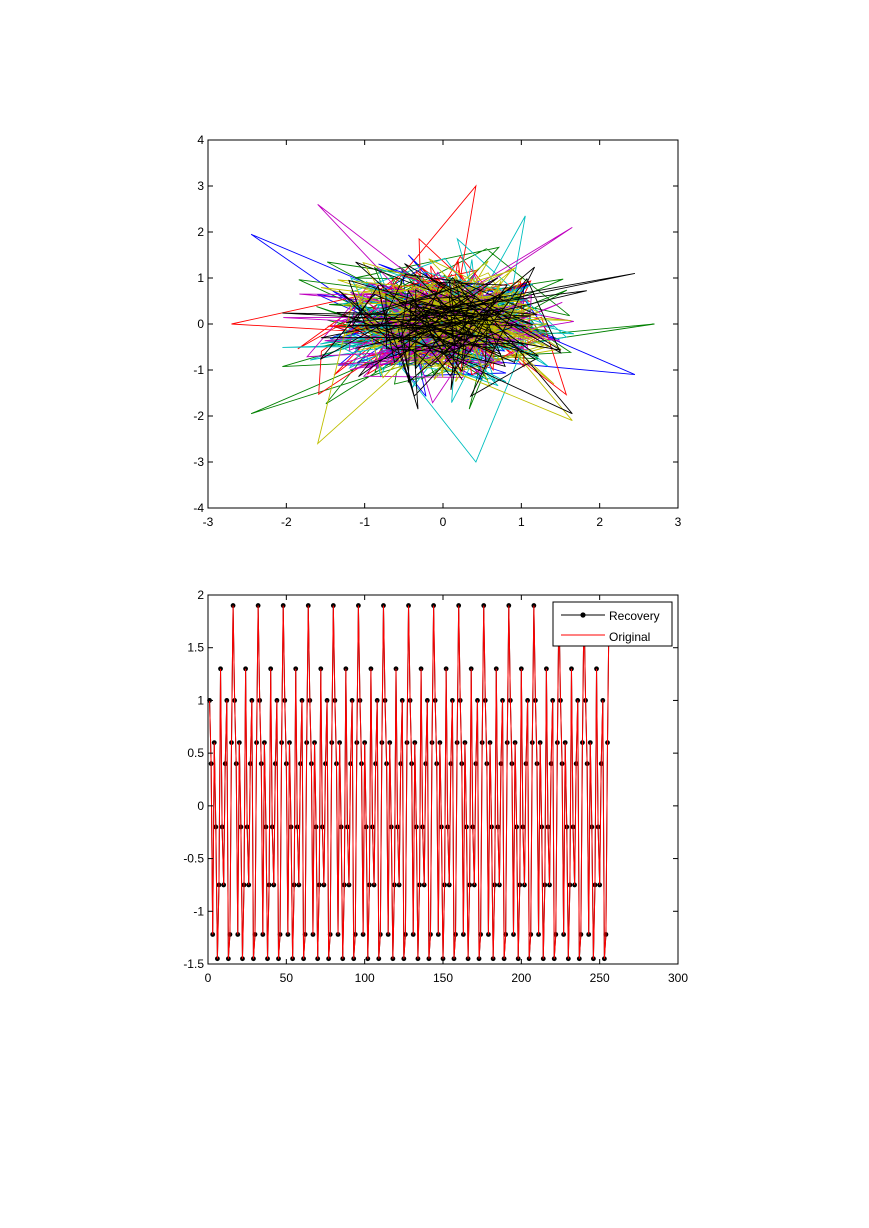 The height and width of the screenshot is (1228, 869). Describe the element at coordinates (634, 616) in the screenshot. I see `legend-recovery-label: Recovery` at that location.